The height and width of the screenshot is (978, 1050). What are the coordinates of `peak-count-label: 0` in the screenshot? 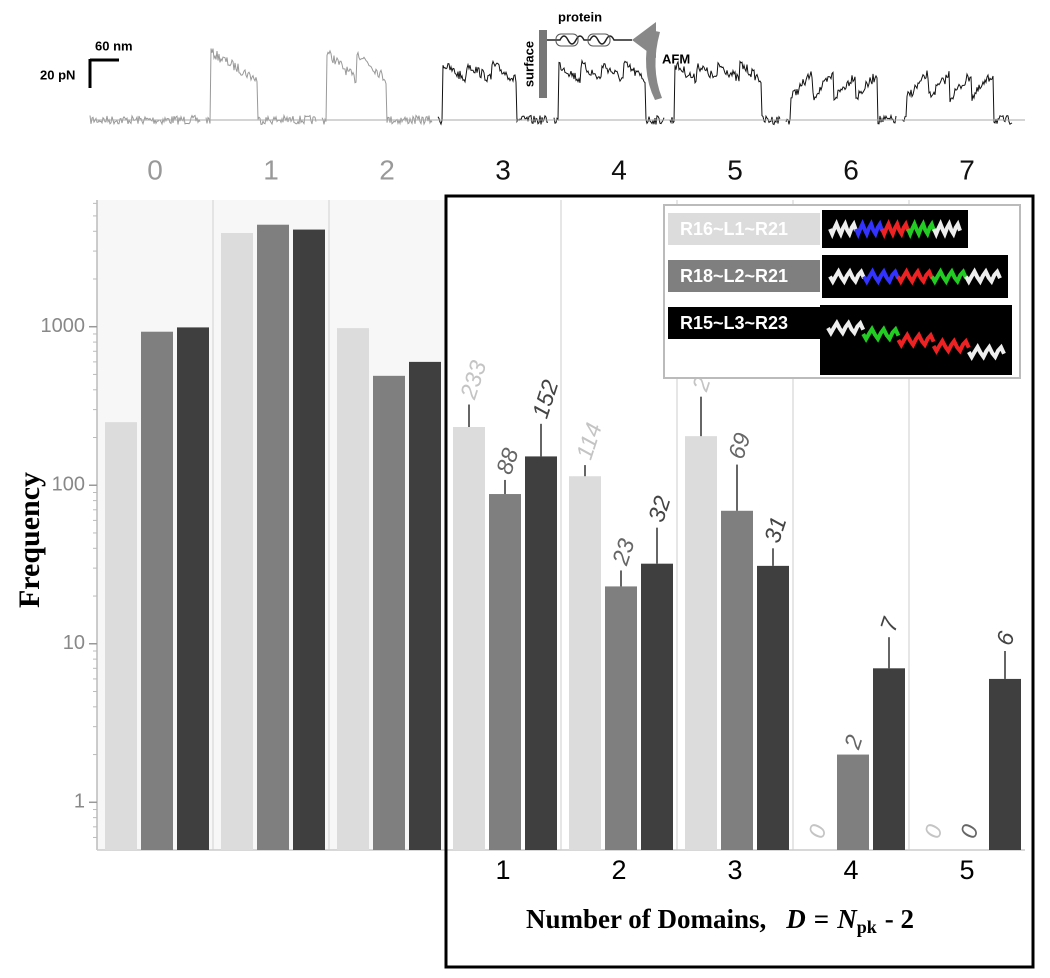 It's located at (155, 169).